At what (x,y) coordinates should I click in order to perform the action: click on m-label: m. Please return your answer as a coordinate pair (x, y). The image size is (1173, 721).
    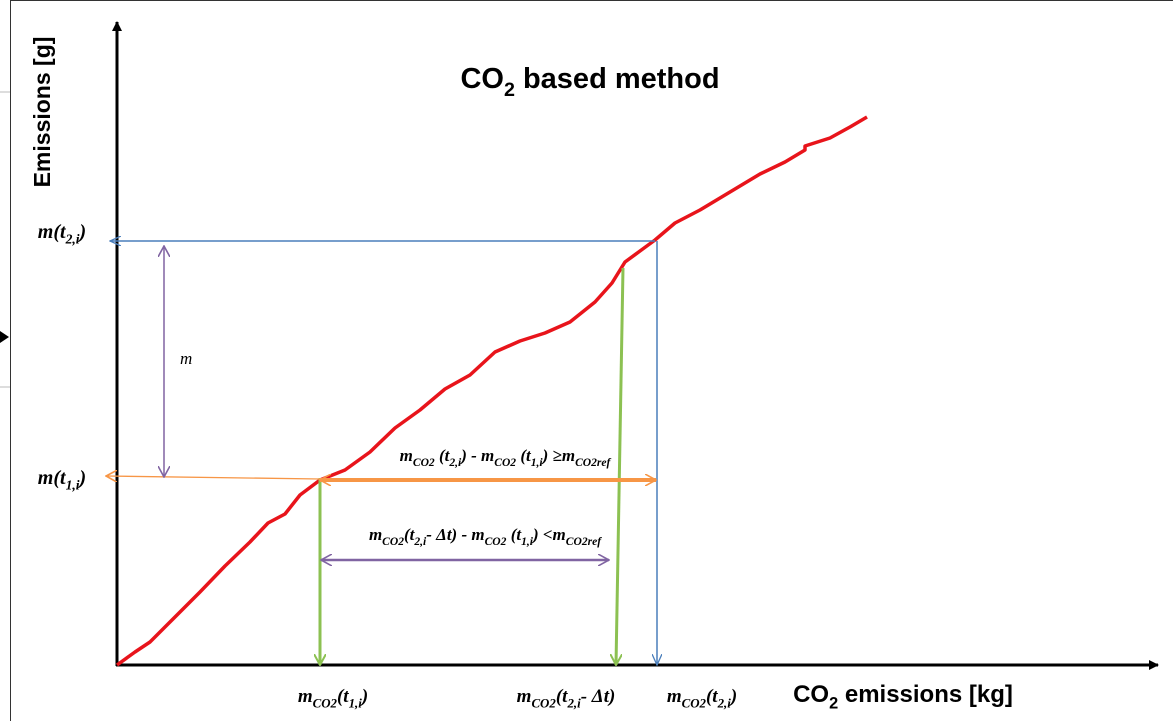
    Looking at the image, I should click on (186, 358).